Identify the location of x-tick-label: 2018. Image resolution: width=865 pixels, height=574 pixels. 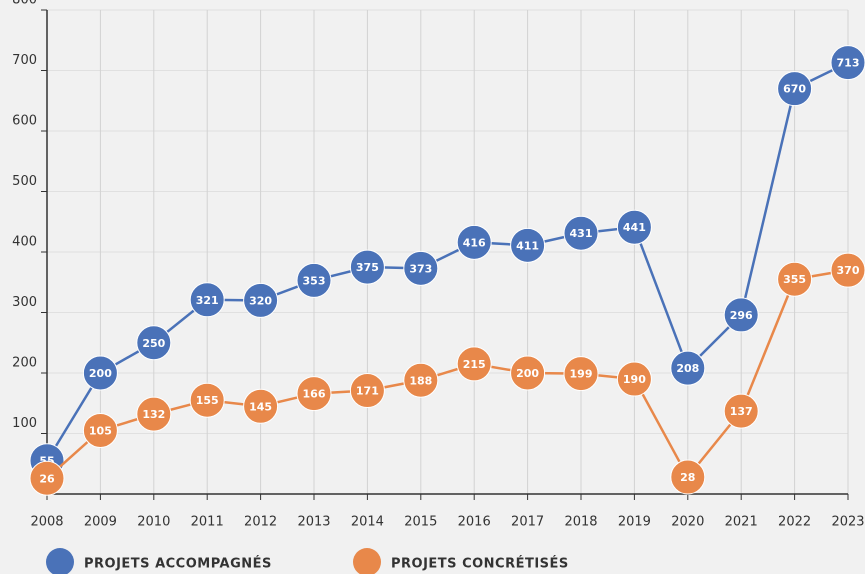
(580, 522).